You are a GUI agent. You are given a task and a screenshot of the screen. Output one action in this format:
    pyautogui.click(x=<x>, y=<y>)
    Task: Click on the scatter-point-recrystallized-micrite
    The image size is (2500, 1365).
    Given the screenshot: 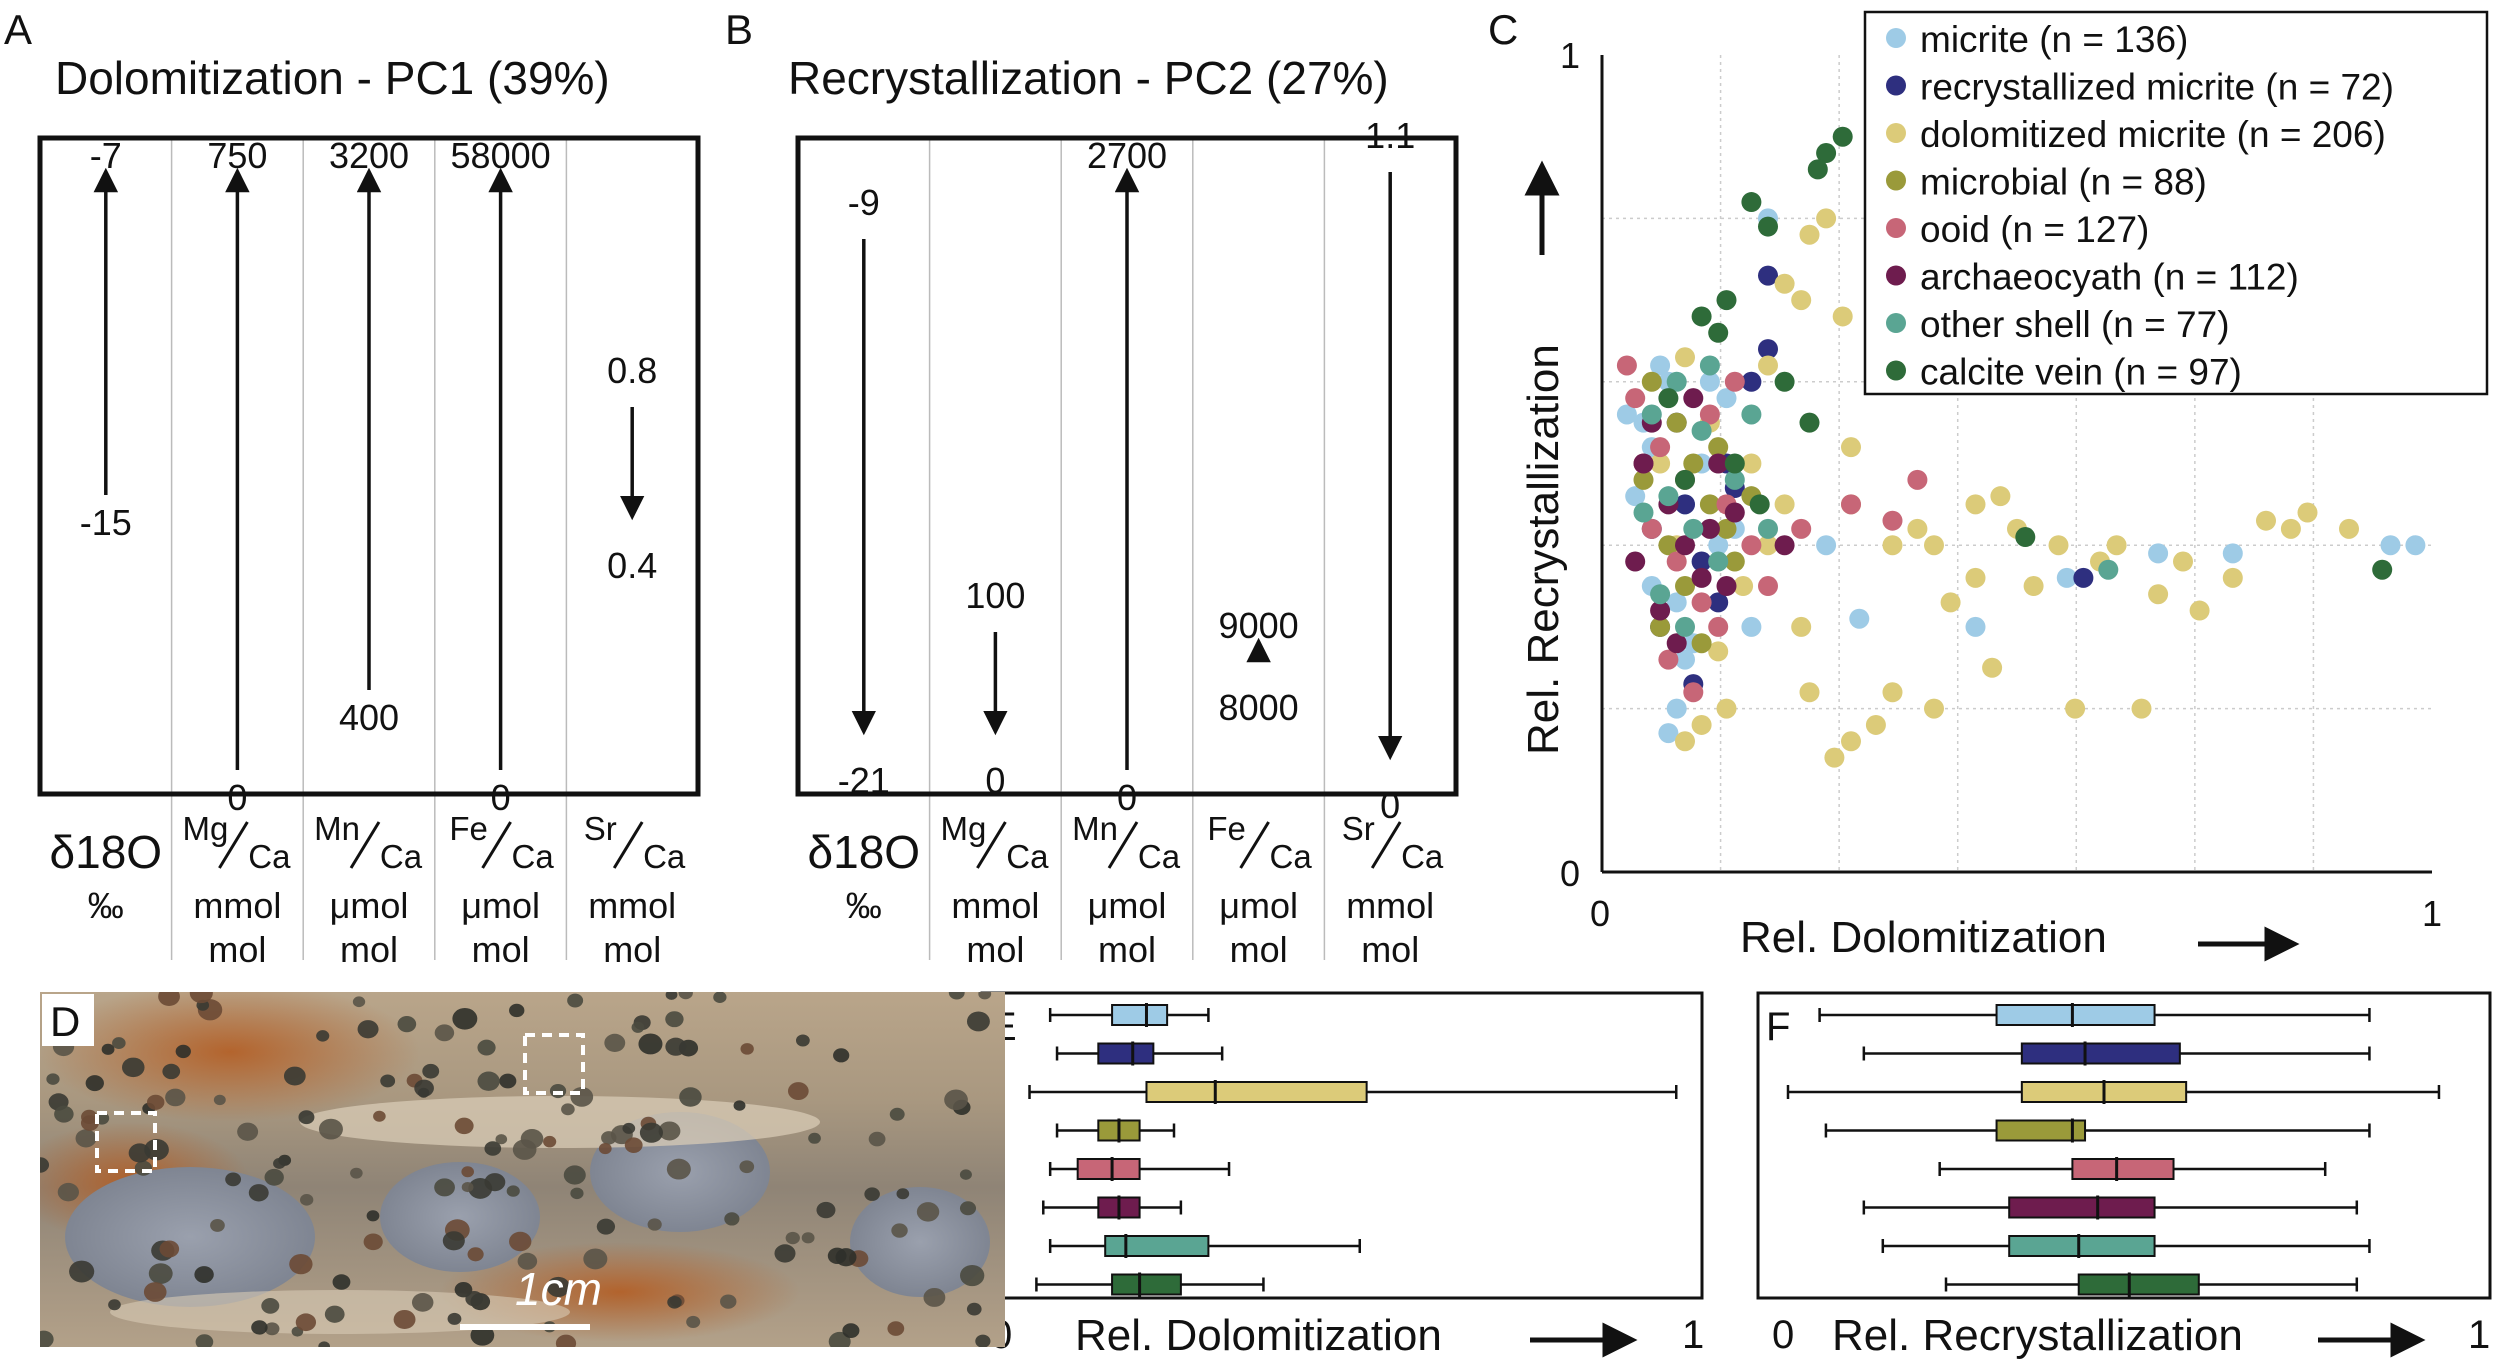 What is the action you would take?
    pyautogui.click(x=1701, y=561)
    